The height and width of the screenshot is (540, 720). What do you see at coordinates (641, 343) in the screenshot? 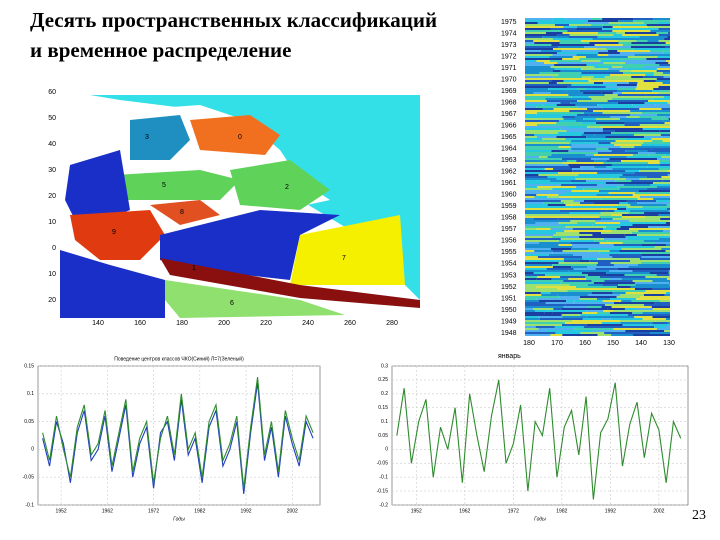
I see `hov-x-tick-label: 140` at bounding box center [641, 343].